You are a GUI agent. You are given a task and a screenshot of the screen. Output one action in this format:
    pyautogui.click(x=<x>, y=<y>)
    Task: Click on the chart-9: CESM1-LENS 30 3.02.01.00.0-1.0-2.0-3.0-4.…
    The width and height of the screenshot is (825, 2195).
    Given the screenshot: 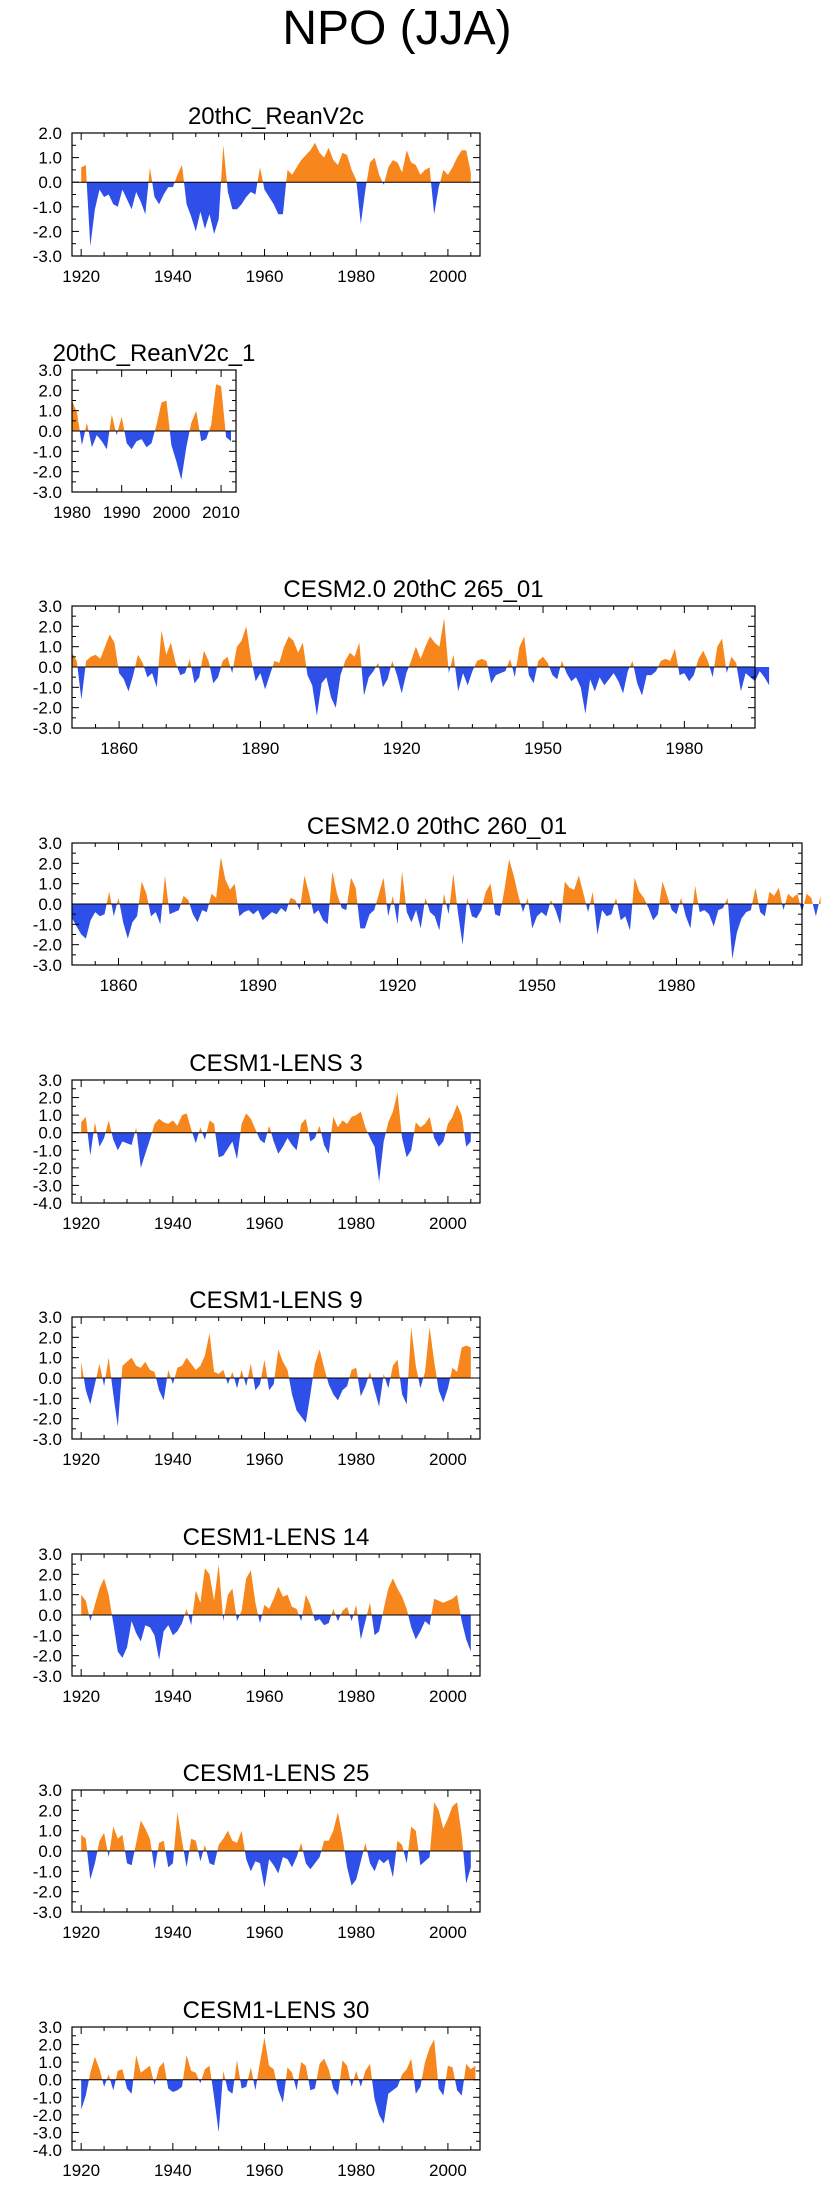 What is the action you would take?
    pyautogui.click(x=257, y=2088)
    